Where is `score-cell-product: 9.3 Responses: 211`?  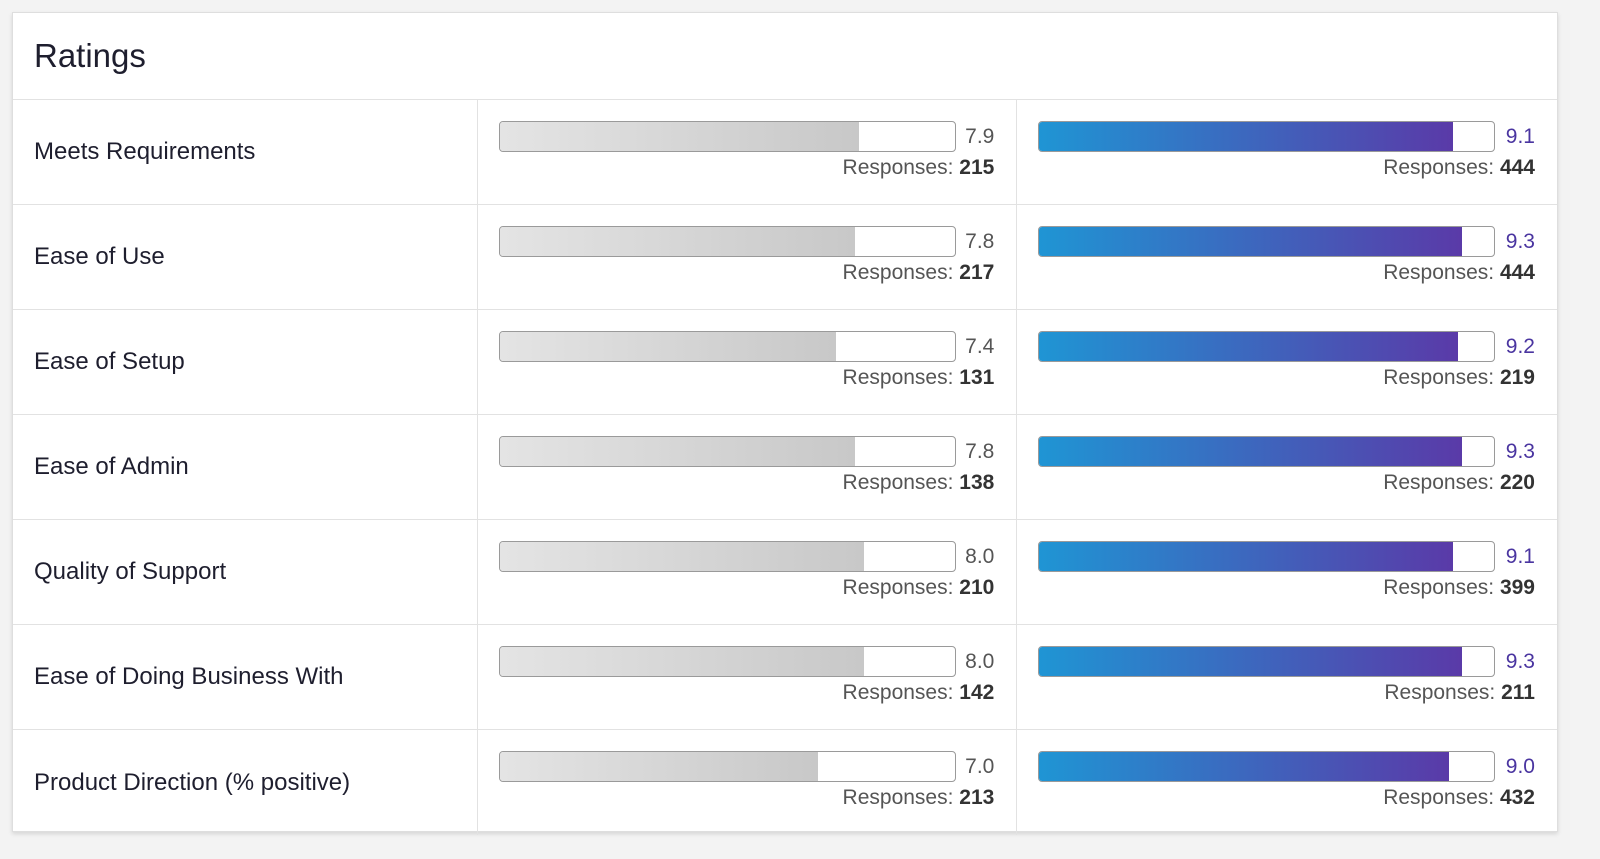 score-cell-product: 9.3 Responses: 211 is located at coordinates (1287, 677).